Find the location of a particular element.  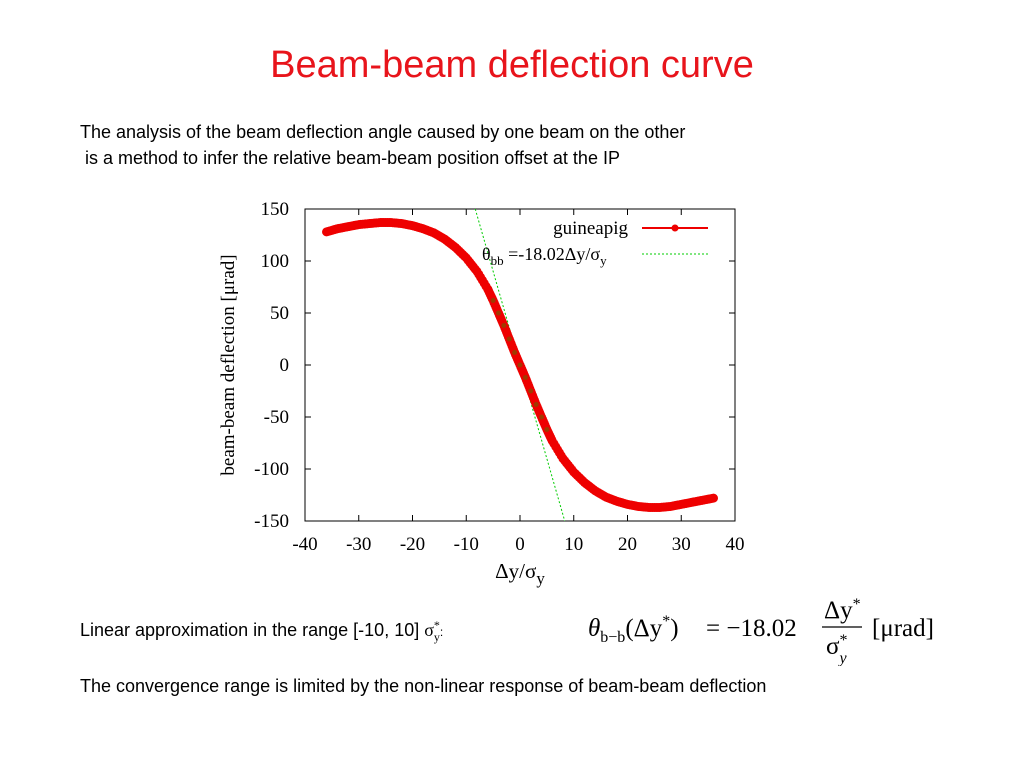

legend-fit-rest: =-18.02Δy/σ is located at coordinates (552, 254).